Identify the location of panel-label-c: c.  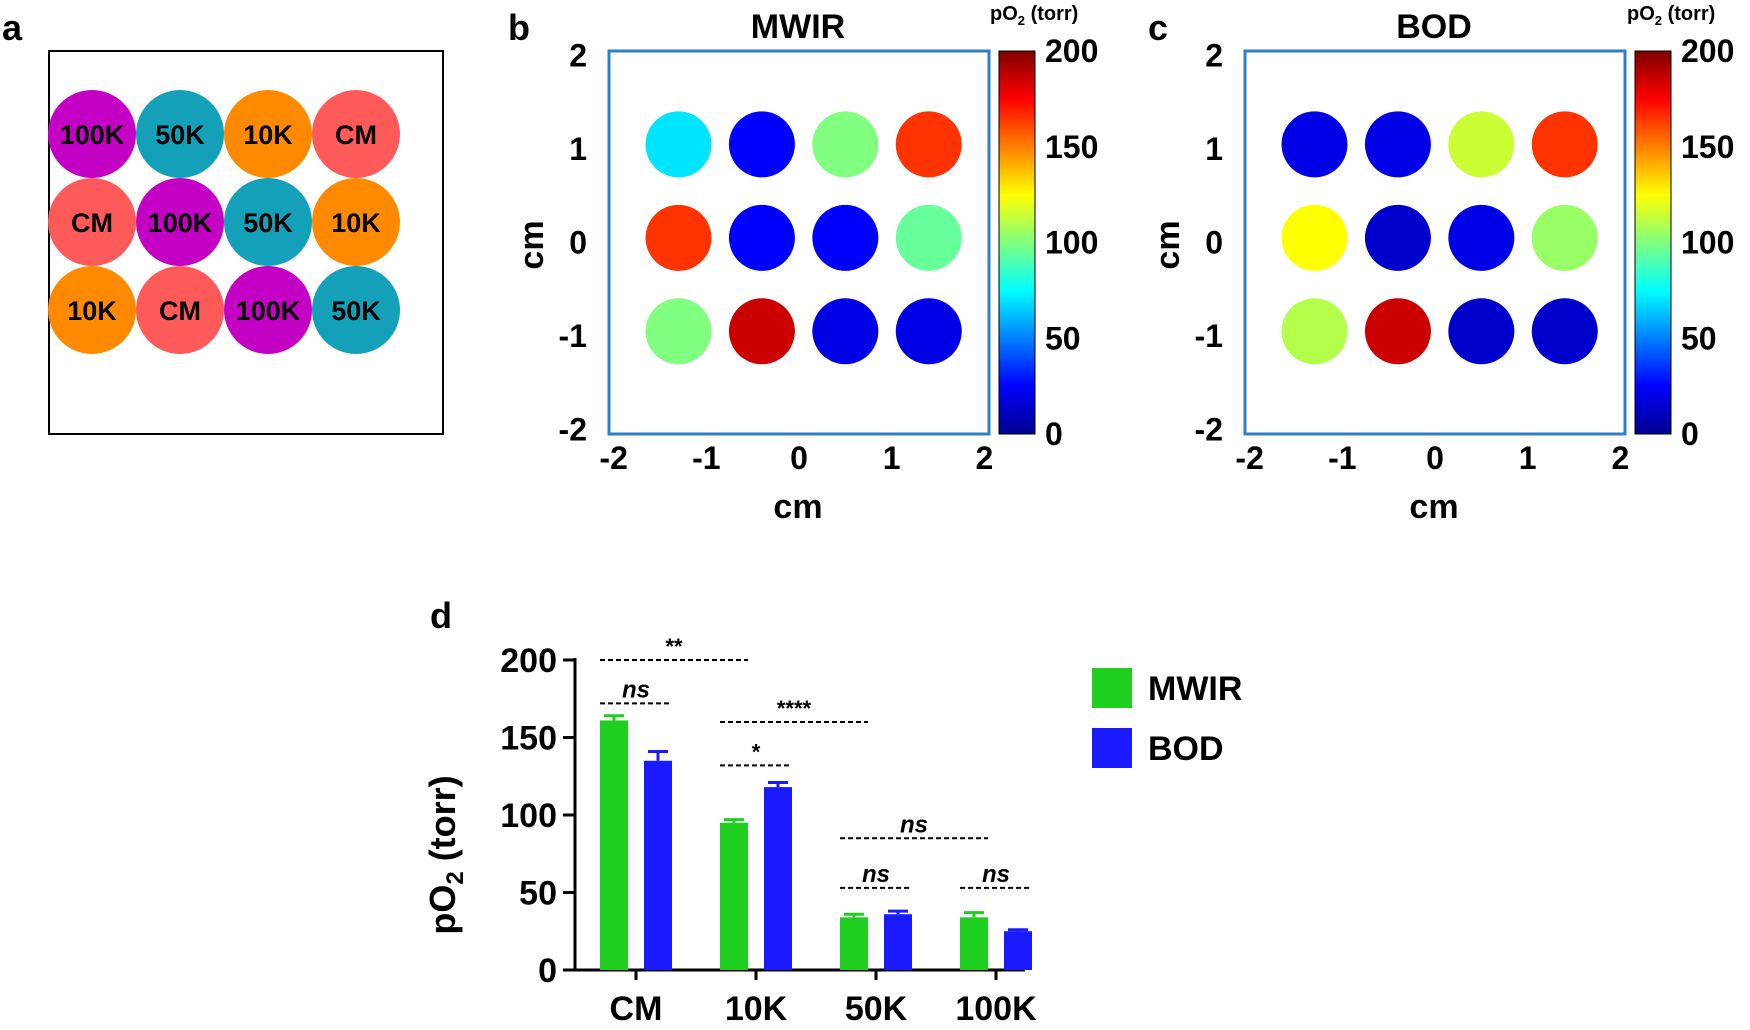
(1158, 27).